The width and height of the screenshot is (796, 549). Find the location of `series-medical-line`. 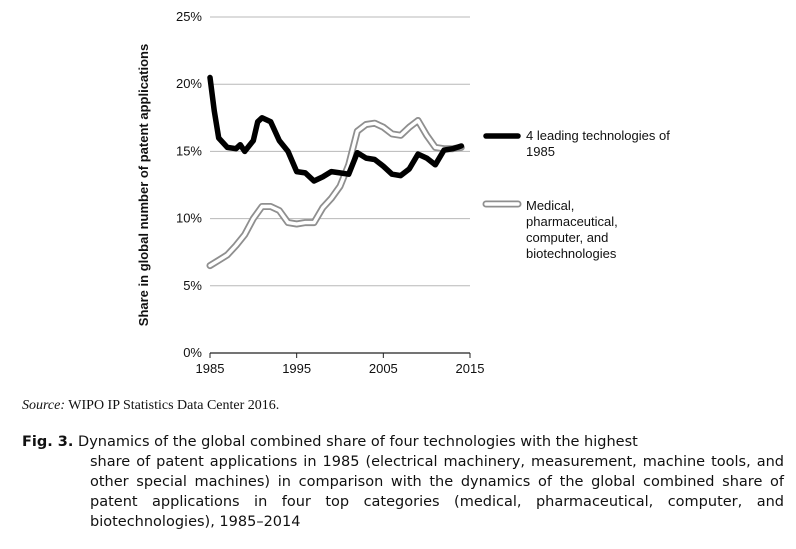

series-medical-line is located at coordinates (335, 193).